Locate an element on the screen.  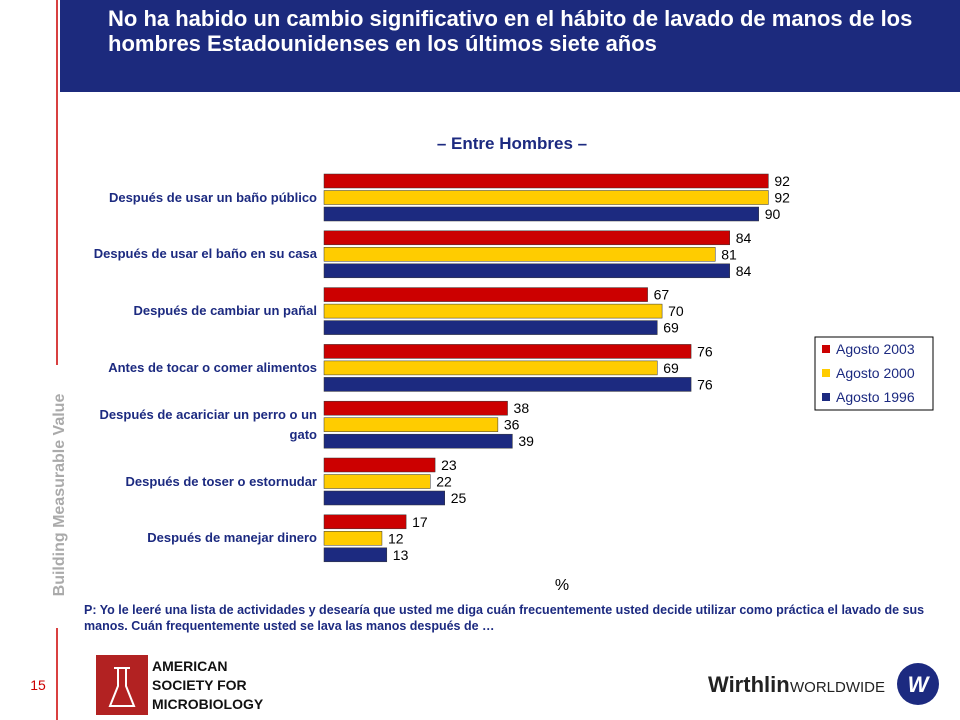
value-label: 38 is located at coordinates (522, 408).